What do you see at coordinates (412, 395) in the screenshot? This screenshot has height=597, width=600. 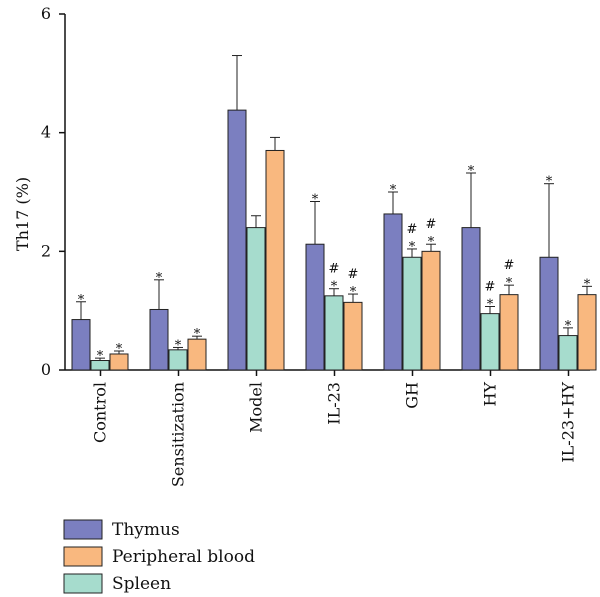 I see `x-tick-label: GH` at bounding box center [412, 395].